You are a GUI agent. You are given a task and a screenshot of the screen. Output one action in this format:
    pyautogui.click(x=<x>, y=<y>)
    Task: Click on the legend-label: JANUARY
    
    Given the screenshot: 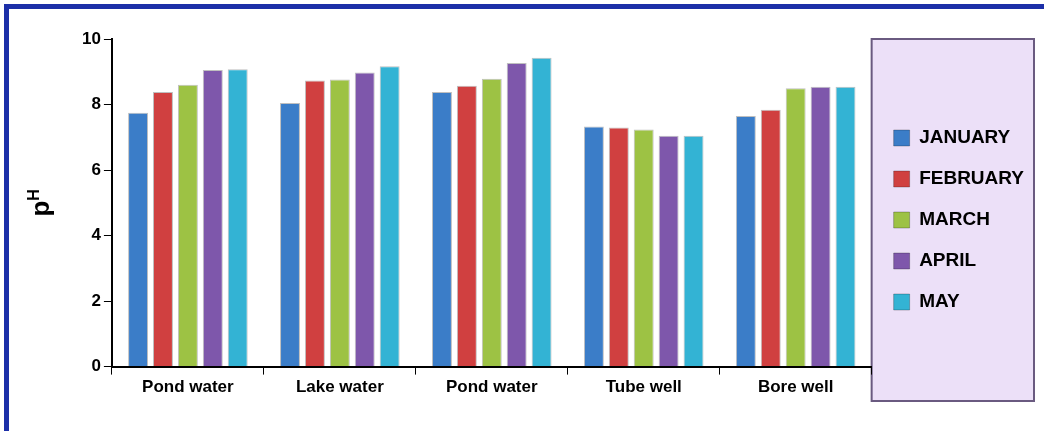 What is the action you would take?
    pyautogui.click(x=965, y=137)
    